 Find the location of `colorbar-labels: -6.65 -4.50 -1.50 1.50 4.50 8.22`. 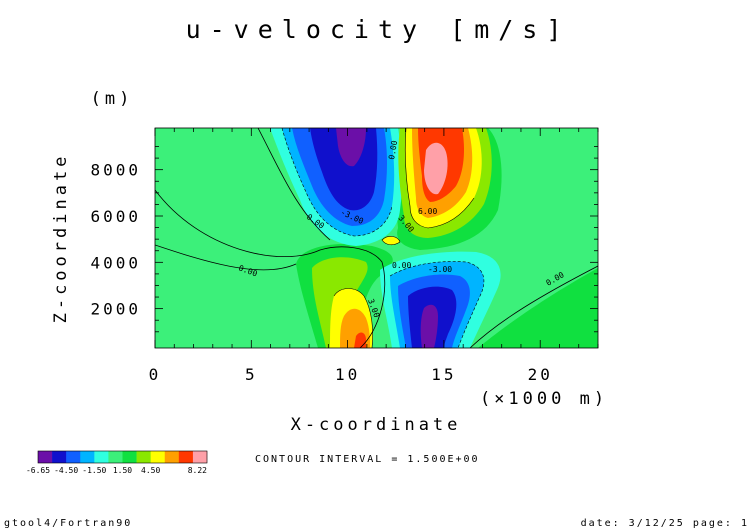

colorbar-labels: -6.65 -4.50 -1.50 1.50 4.50 8.22 is located at coordinates (116, 470).